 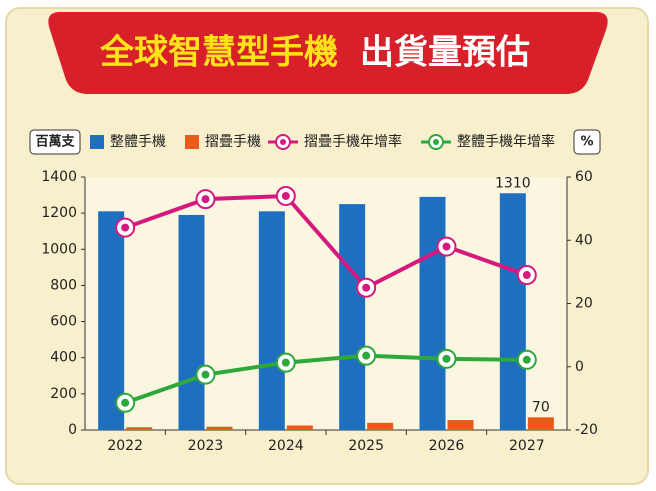 I want to click on legend-label: 整體手機, so click(x=138, y=142).